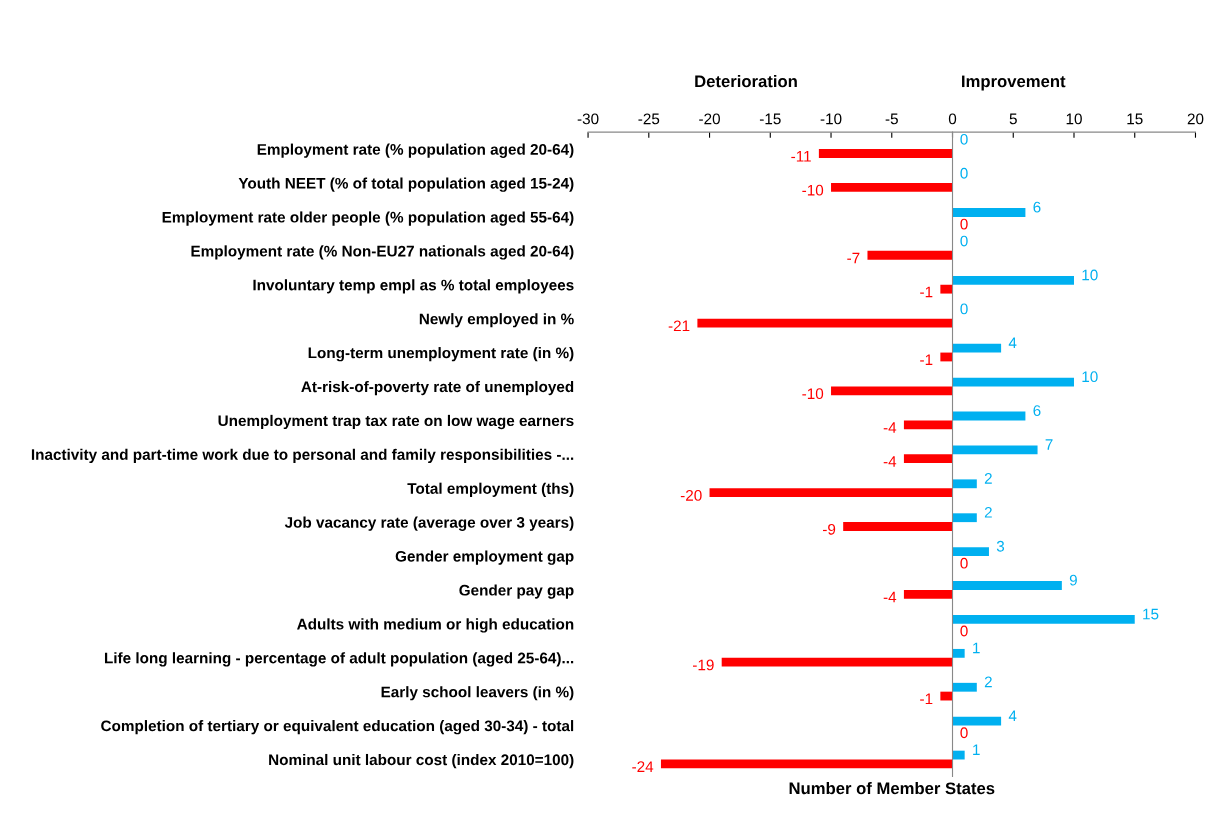 Image resolution: width=1210 pixels, height=826 pixels. Describe the element at coordinates (643, 766) in the screenshot. I see `data-label: -24` at that location.